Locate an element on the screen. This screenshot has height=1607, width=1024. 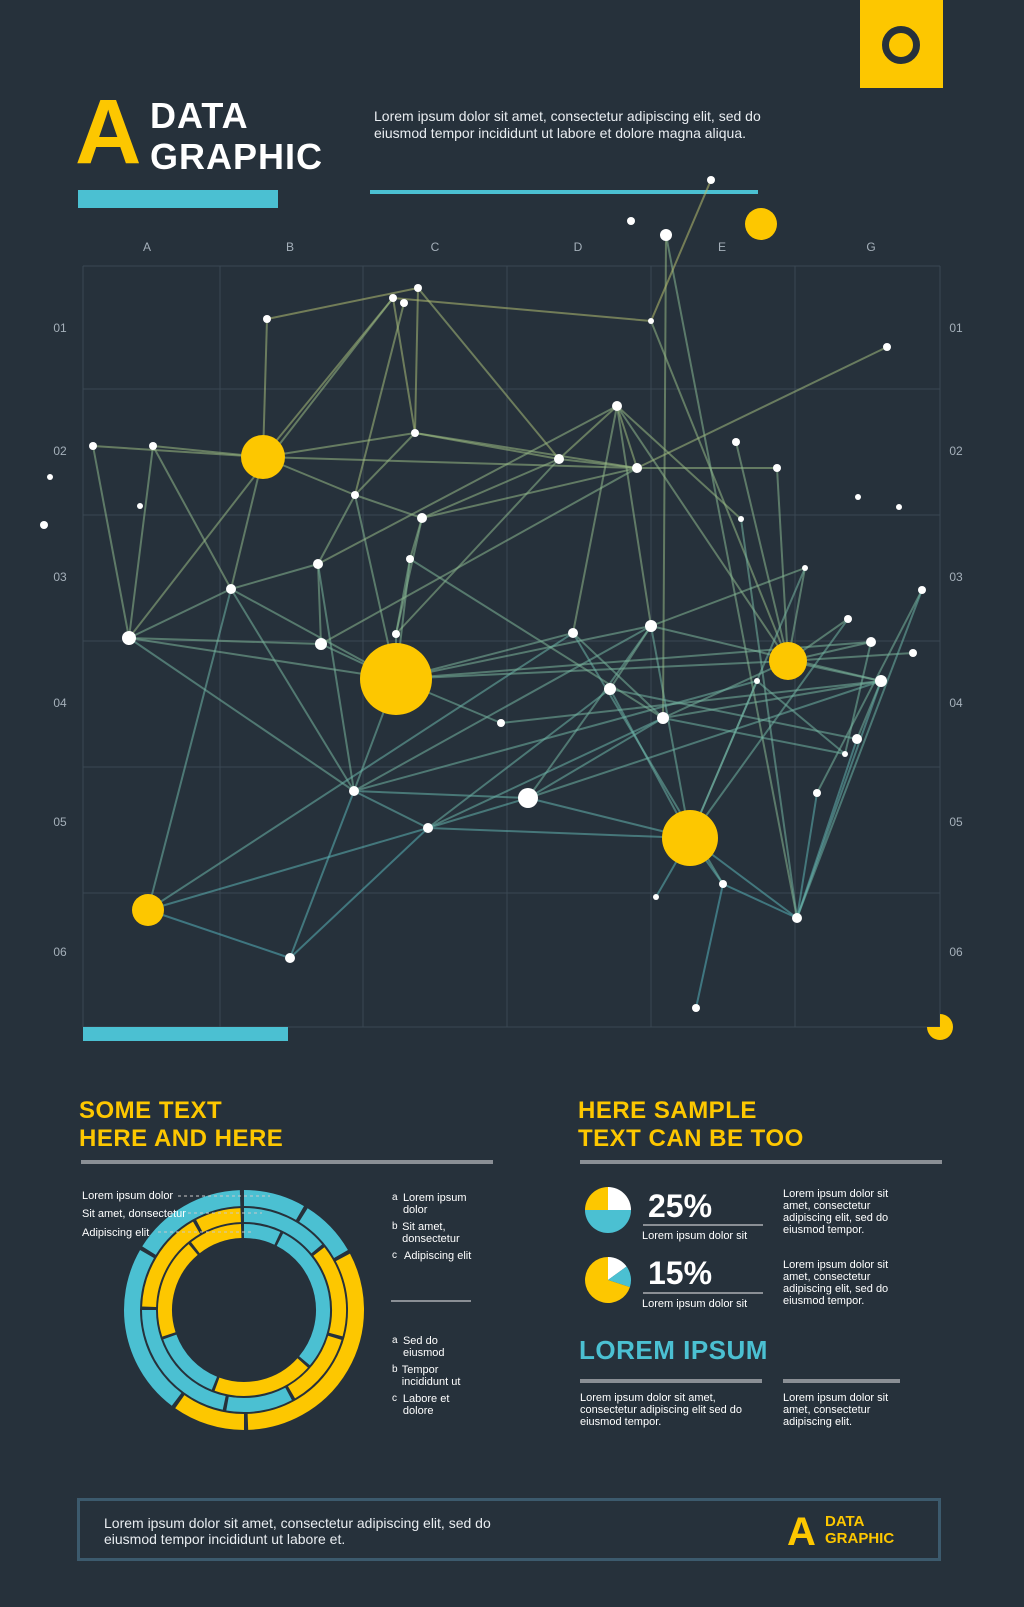
column-label: B is located at coordinates (290, 247).